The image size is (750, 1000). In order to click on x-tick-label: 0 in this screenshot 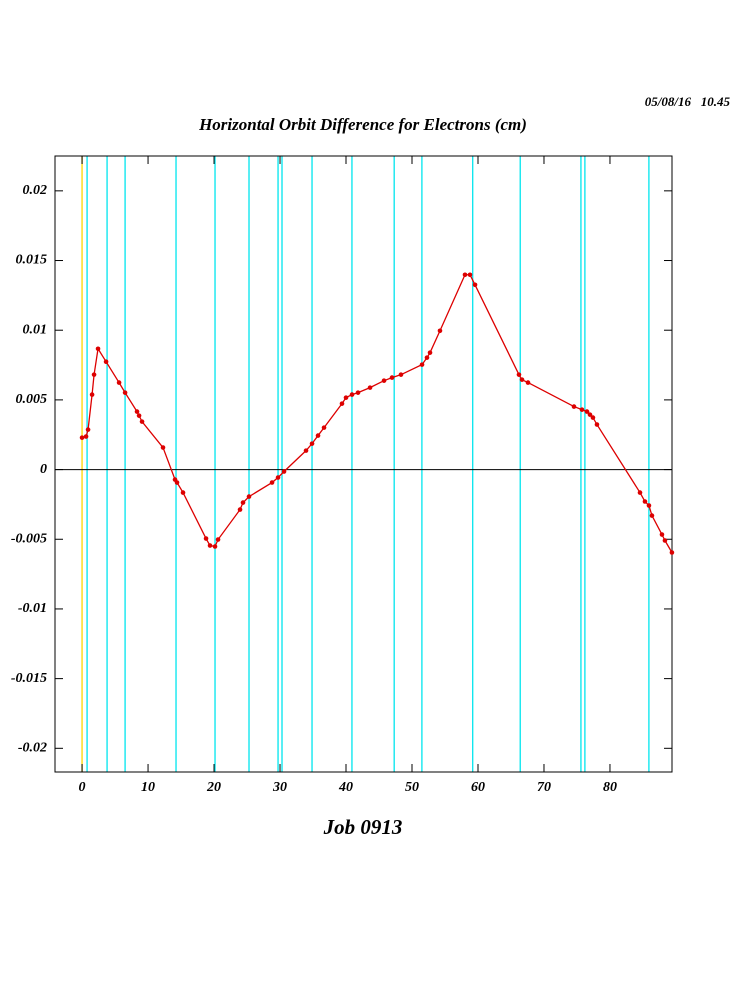, I will do `click(82, 787)`.